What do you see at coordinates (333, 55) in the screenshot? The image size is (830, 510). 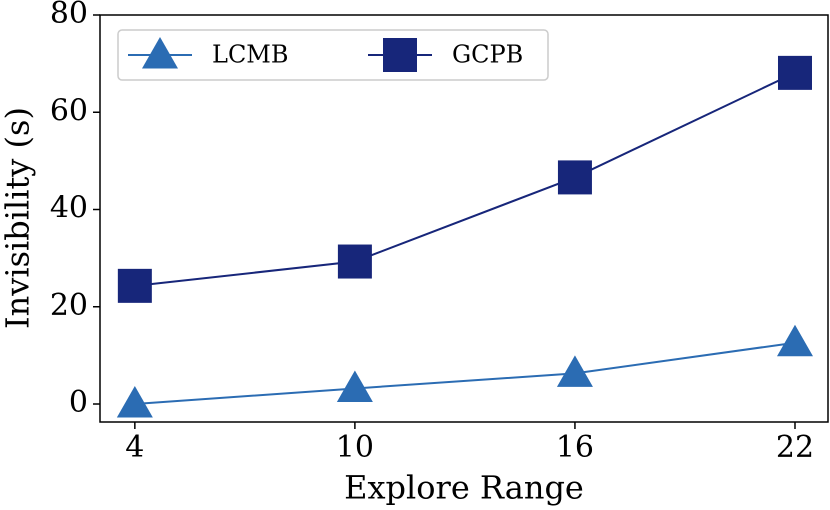 I see `legend-box` at bounding box center [333, 55].